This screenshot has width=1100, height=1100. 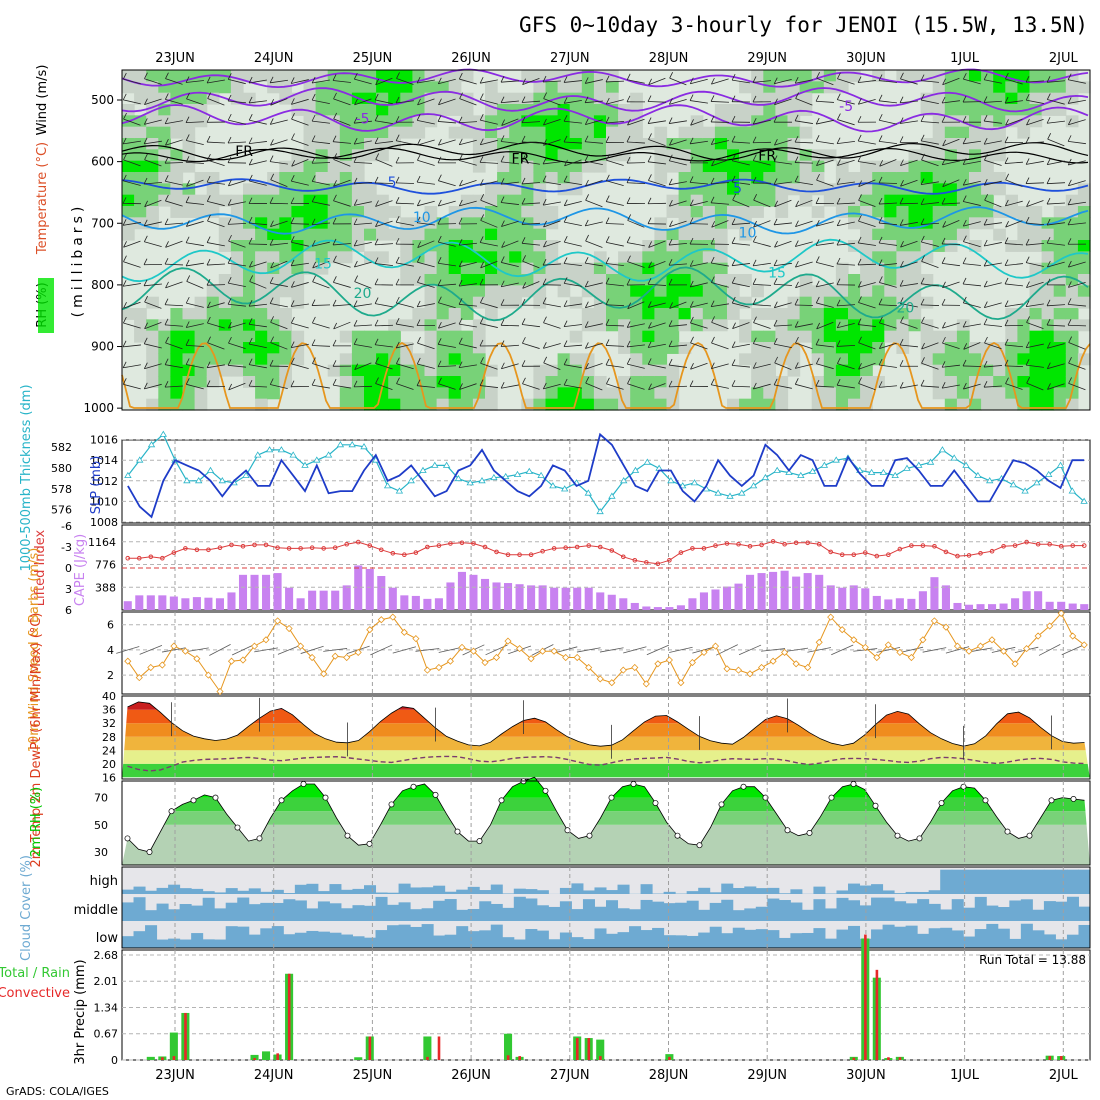 I want to click on ytick-label-right: 1010, so click(x=104, y=501).